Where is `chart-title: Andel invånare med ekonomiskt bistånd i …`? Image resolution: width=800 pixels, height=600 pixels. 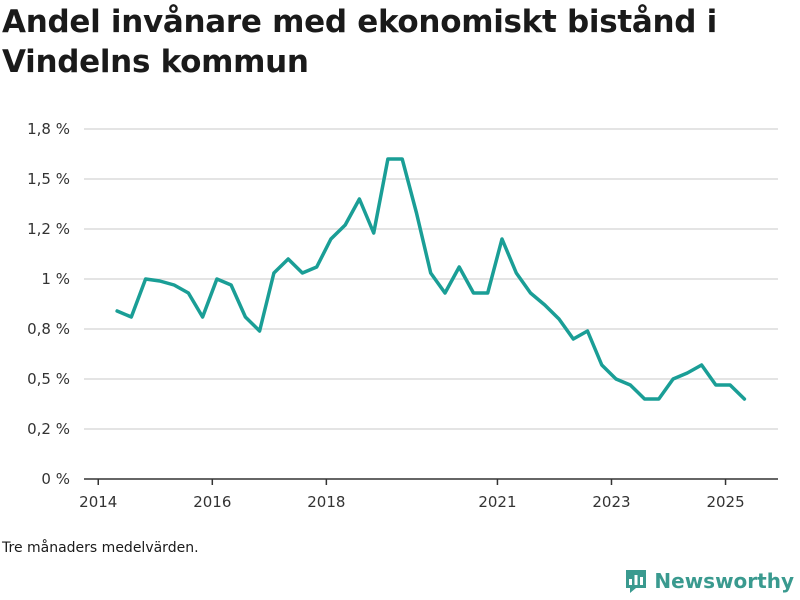 chart-title: Andel invånare med ekonomiskt bistånd i … is located at coordinates (359, 42).